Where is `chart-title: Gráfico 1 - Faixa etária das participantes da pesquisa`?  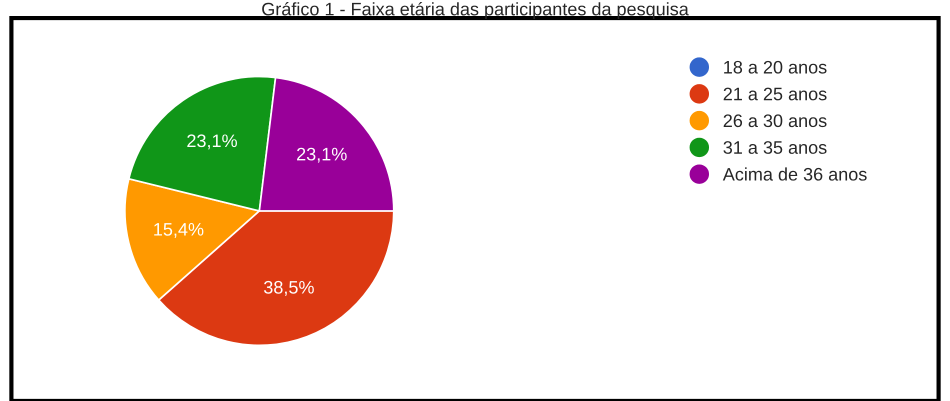 chart-title: Gráfico 1 - Faixa etária das participantes da pesquisa is located at coordinates (475, 11).